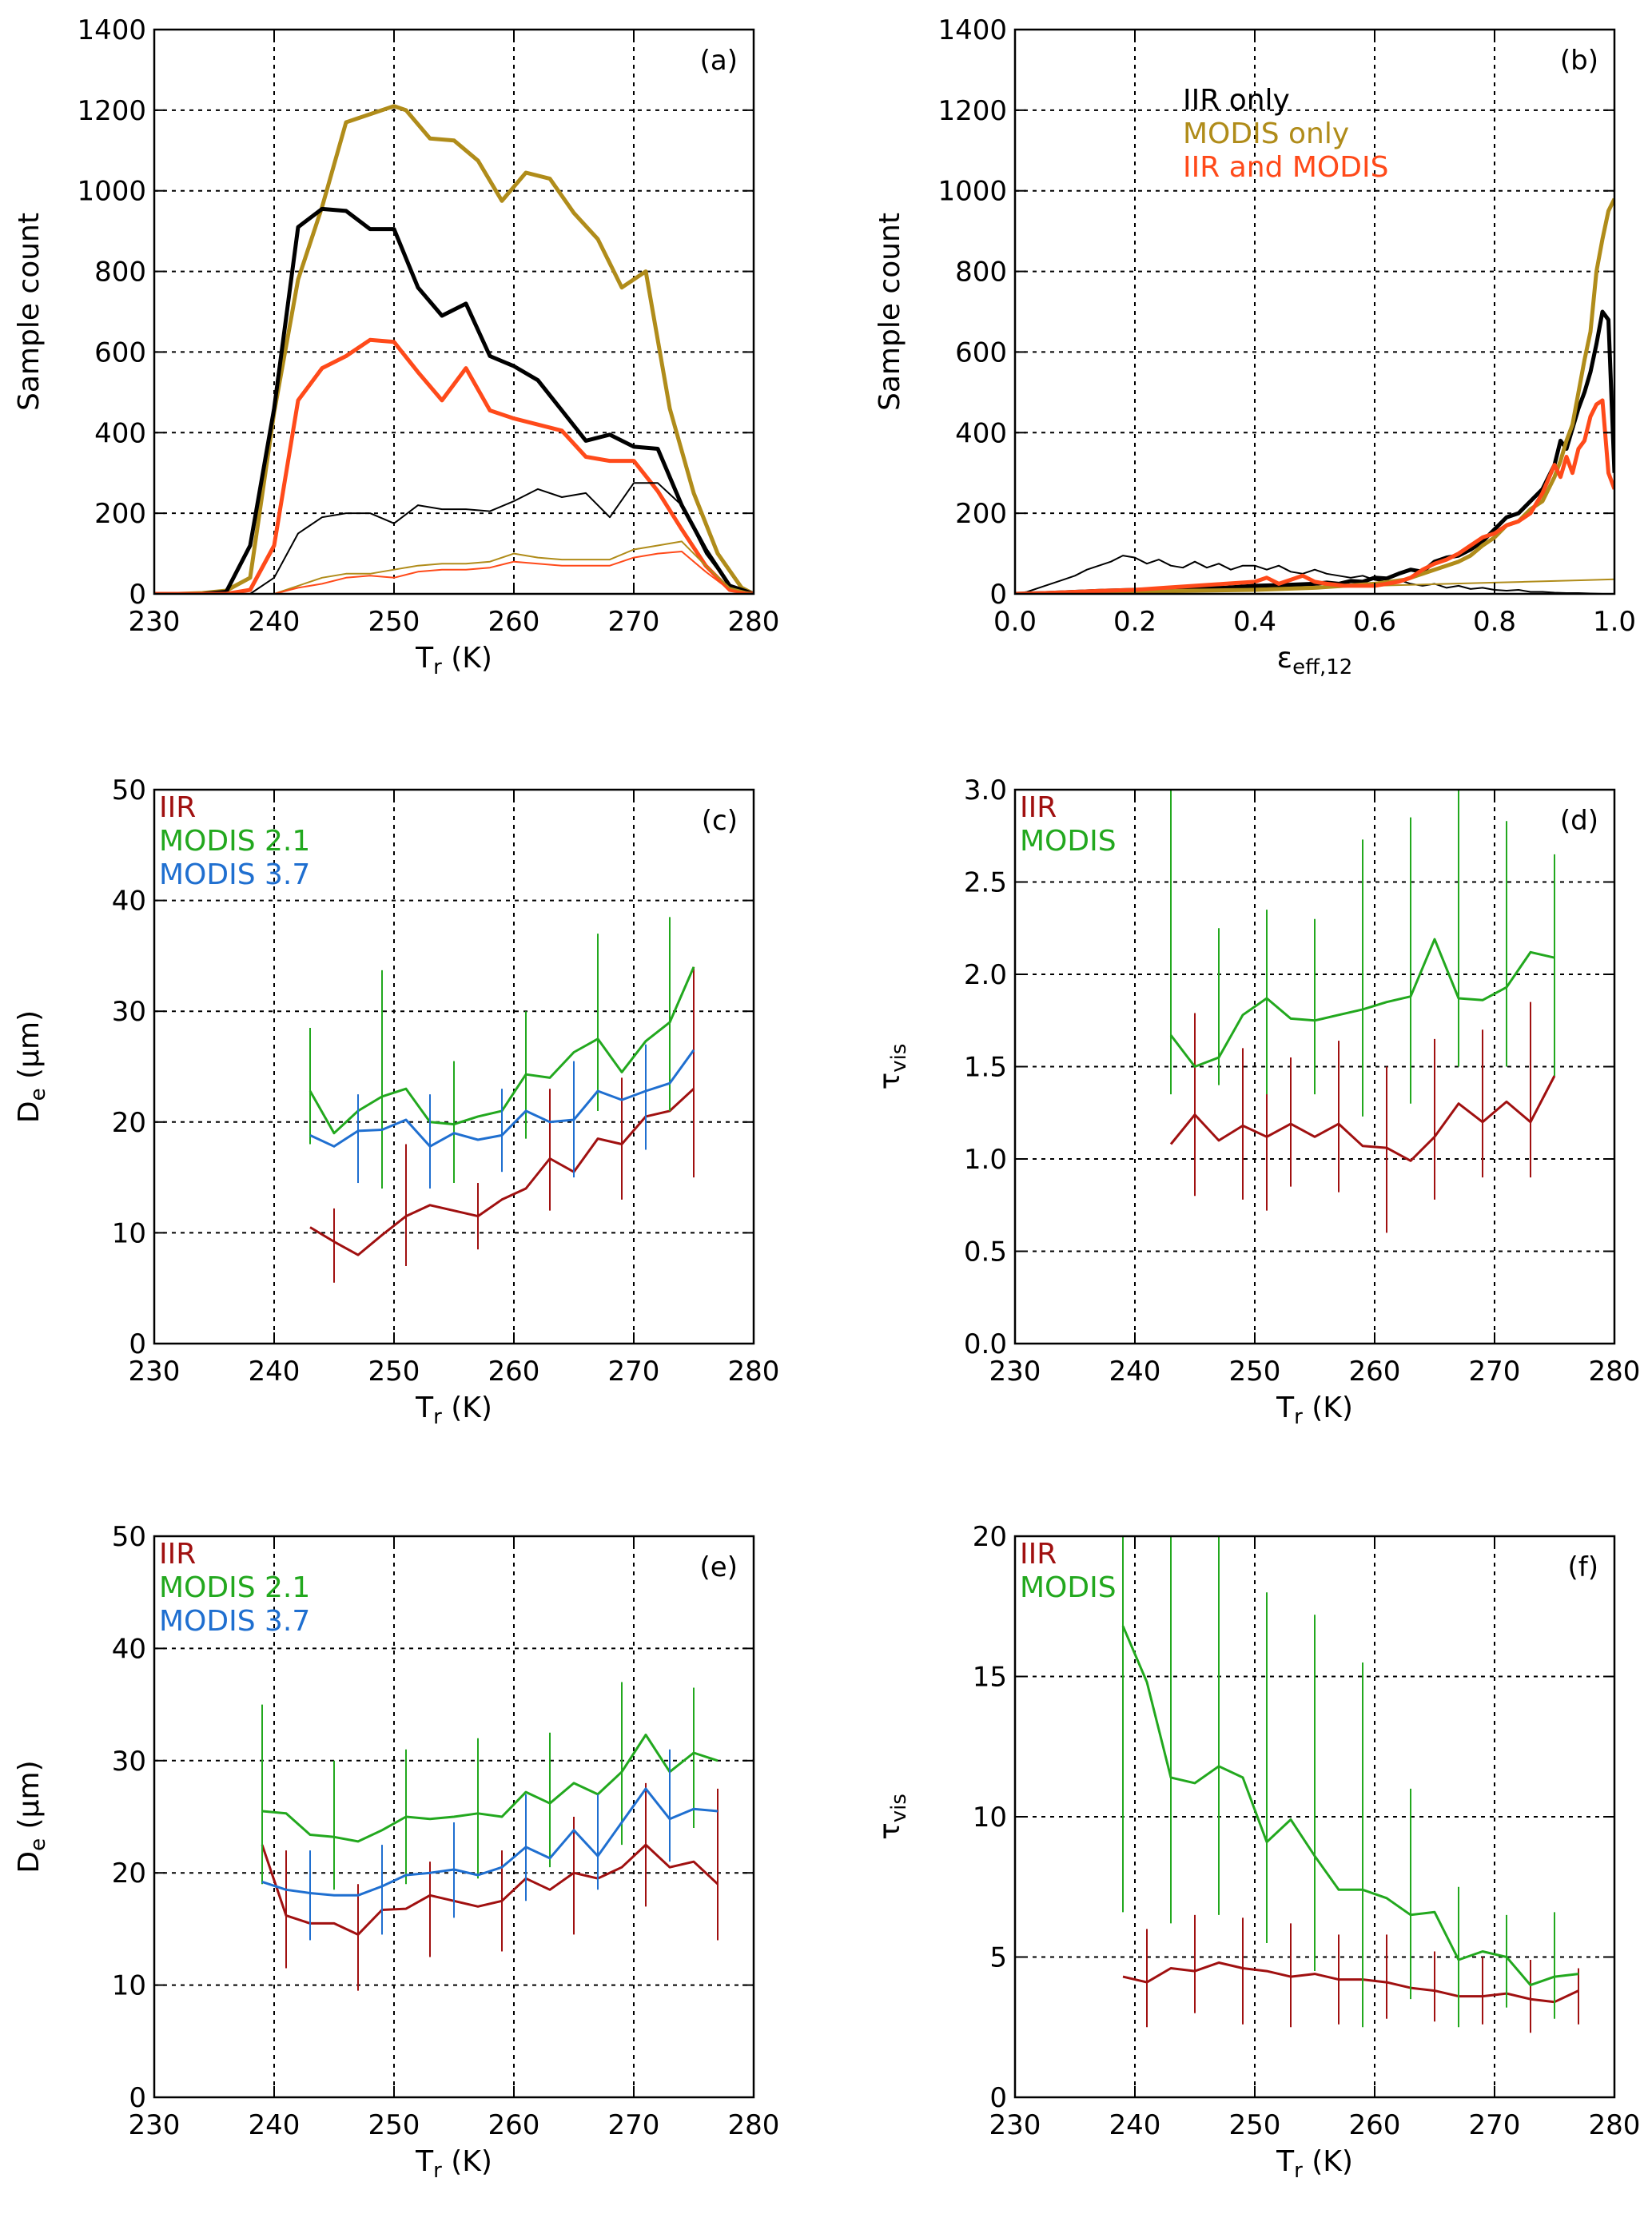  Describe the element at coordinates (129, 902) in the screenshot. I see `y-tick-label: 40` at that location.